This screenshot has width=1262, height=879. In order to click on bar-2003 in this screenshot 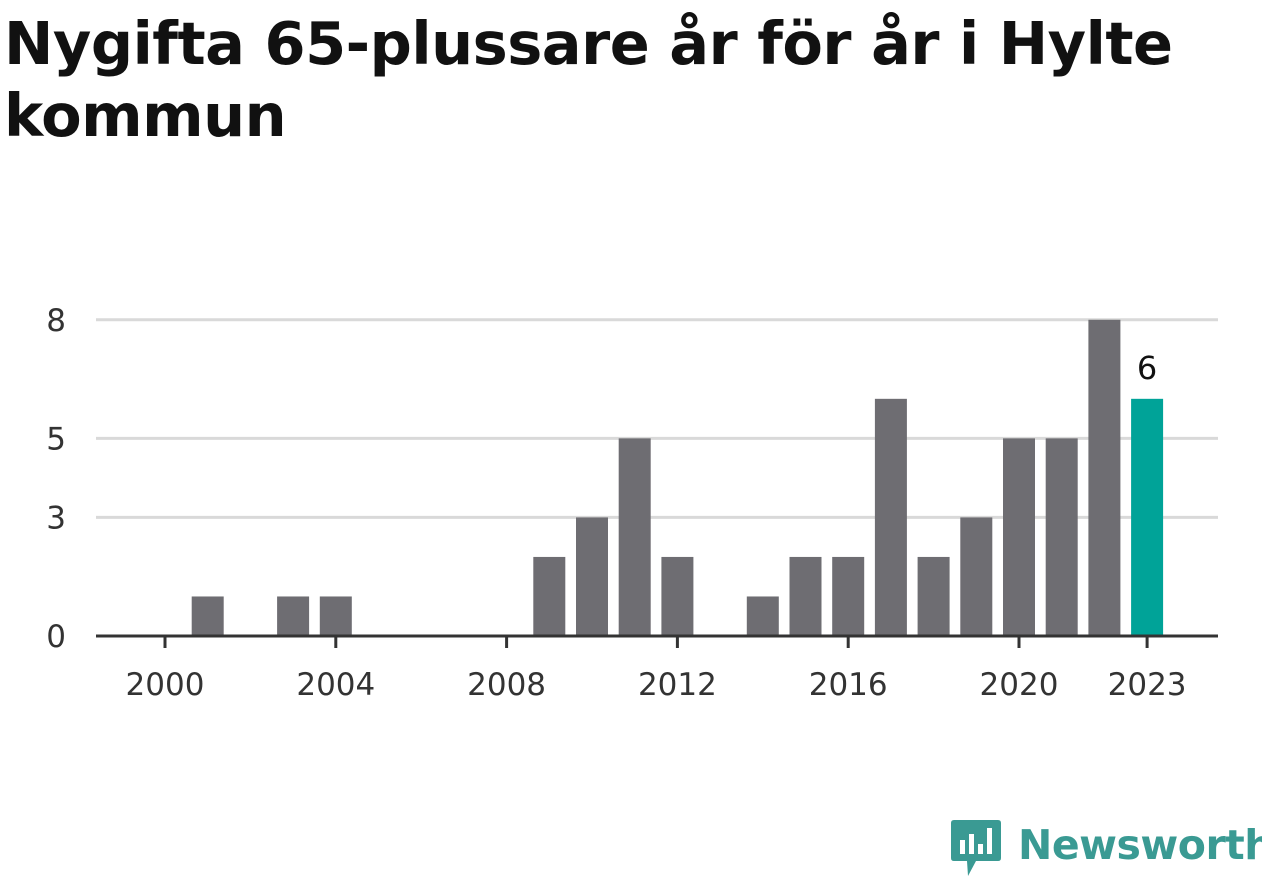, I will do `click(293, 616)`.